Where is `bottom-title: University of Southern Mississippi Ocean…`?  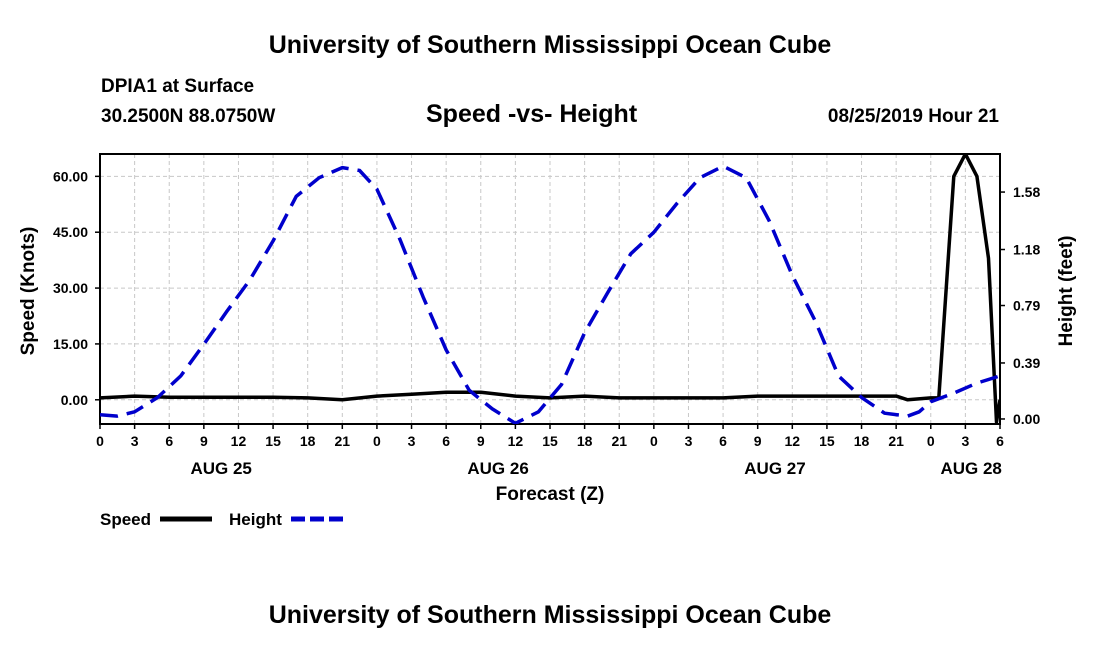
bottom-title: University of Southern Mississippi Ocean… is located at coordinates (550, 615).